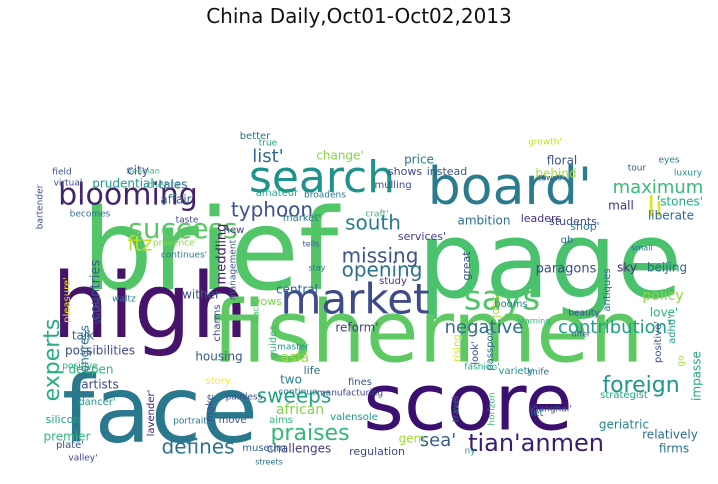 The height and width of the screenshot is (484, 718). I want to click on word-cloud-word: positive', so click(658, 342).